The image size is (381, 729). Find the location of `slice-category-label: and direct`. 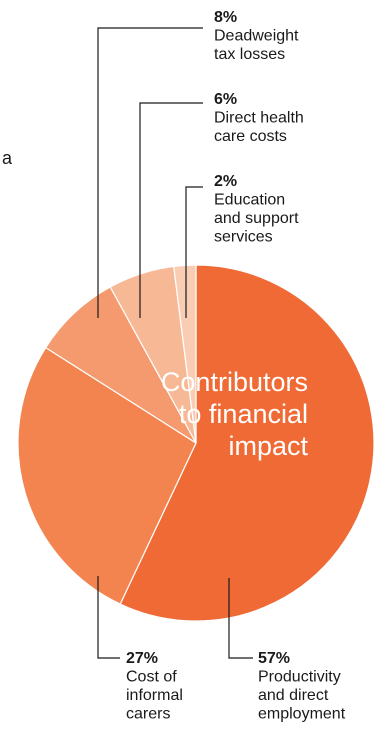

slice-category-label: and direct is located at coordinates (293, 695).